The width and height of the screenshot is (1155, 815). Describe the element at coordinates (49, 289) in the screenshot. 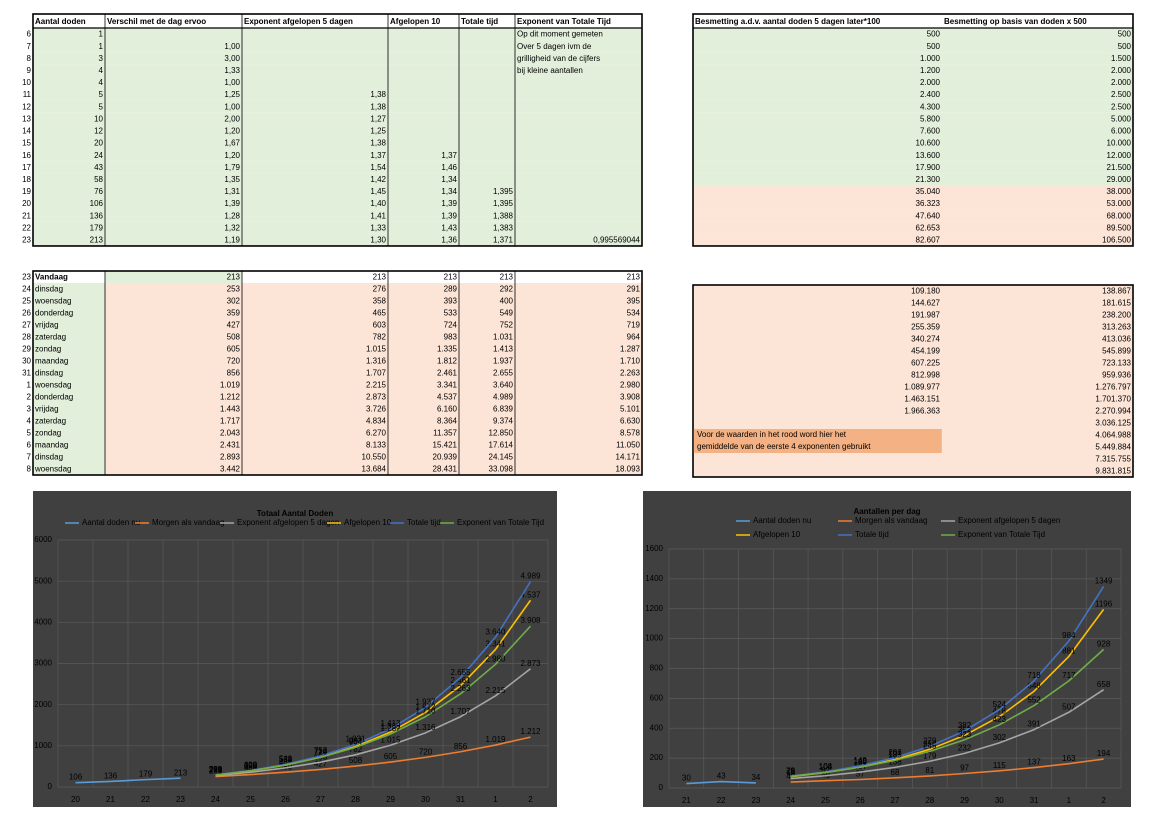

I see `cell-text: dinsdag` at that location.